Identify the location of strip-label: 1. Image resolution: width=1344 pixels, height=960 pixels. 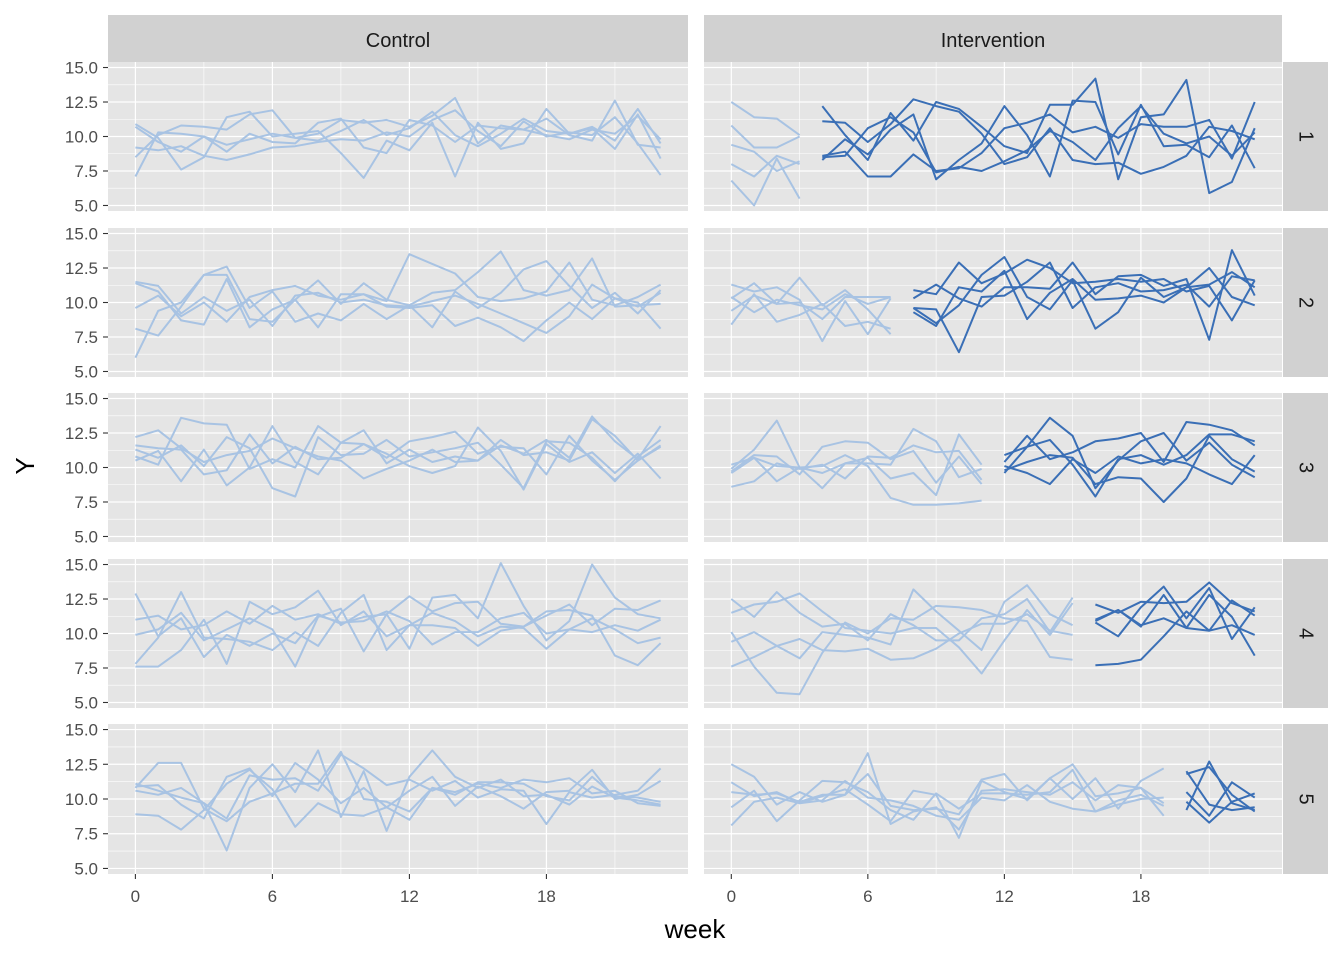
(1306, 136).